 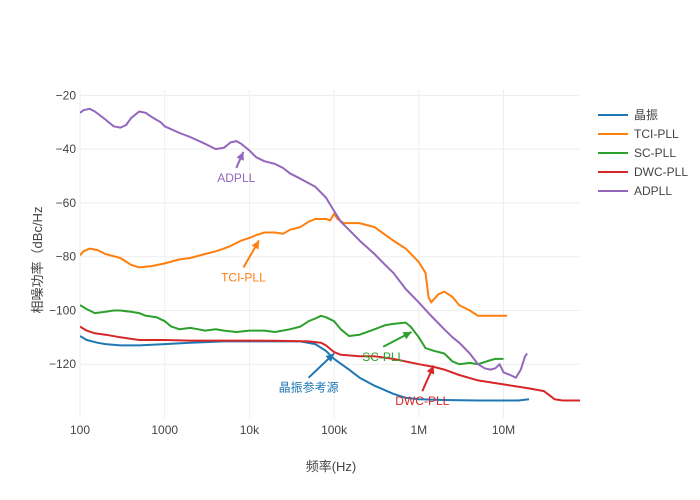 I want to click on annotation-label: TCI-PLL, so click(x=243, y=277).